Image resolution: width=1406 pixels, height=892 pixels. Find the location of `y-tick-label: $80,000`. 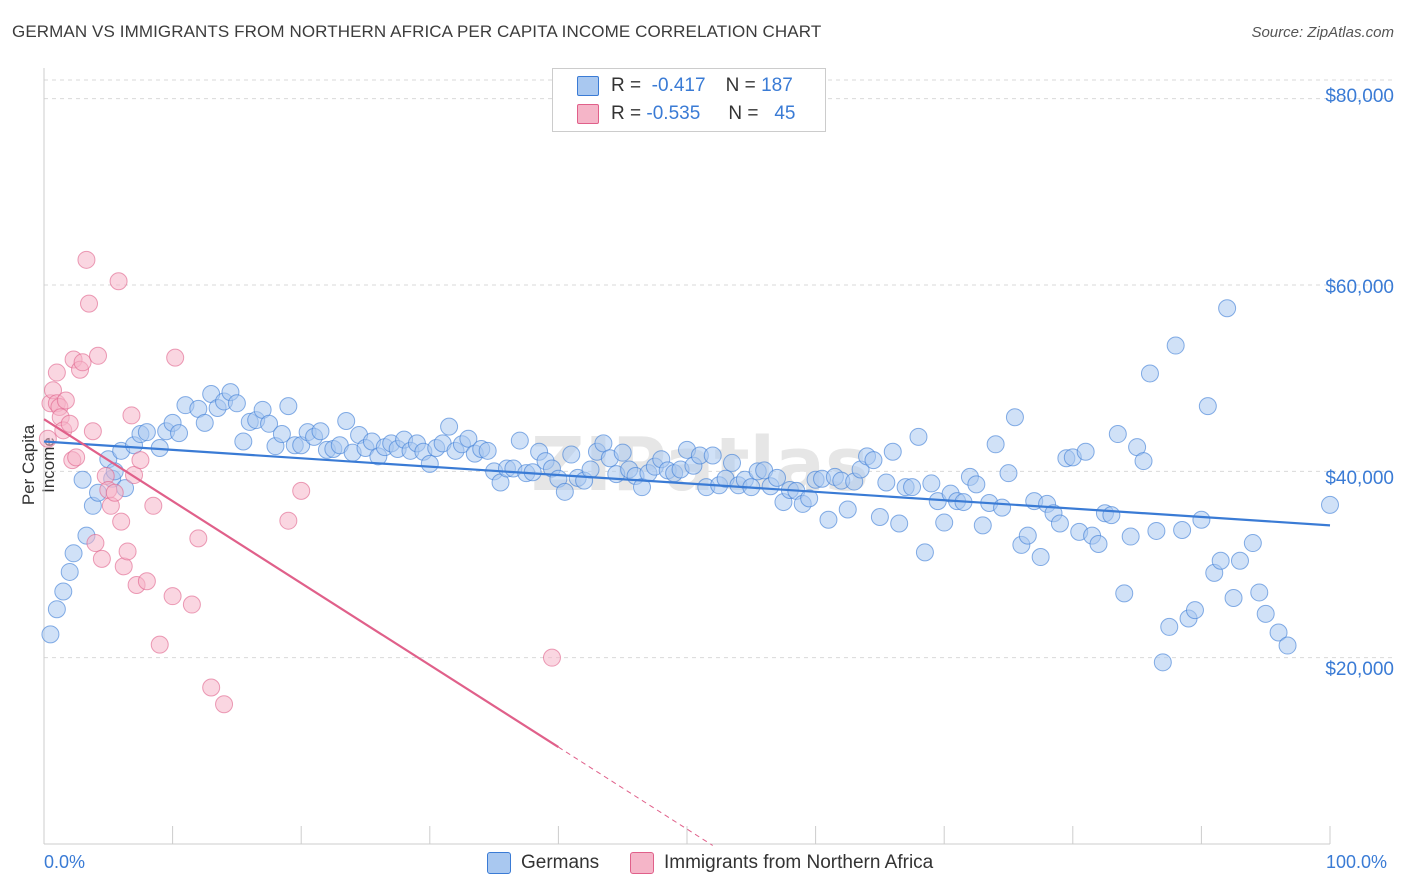

y-tick-label: $80,000 is located at coordinates (1359, 96).